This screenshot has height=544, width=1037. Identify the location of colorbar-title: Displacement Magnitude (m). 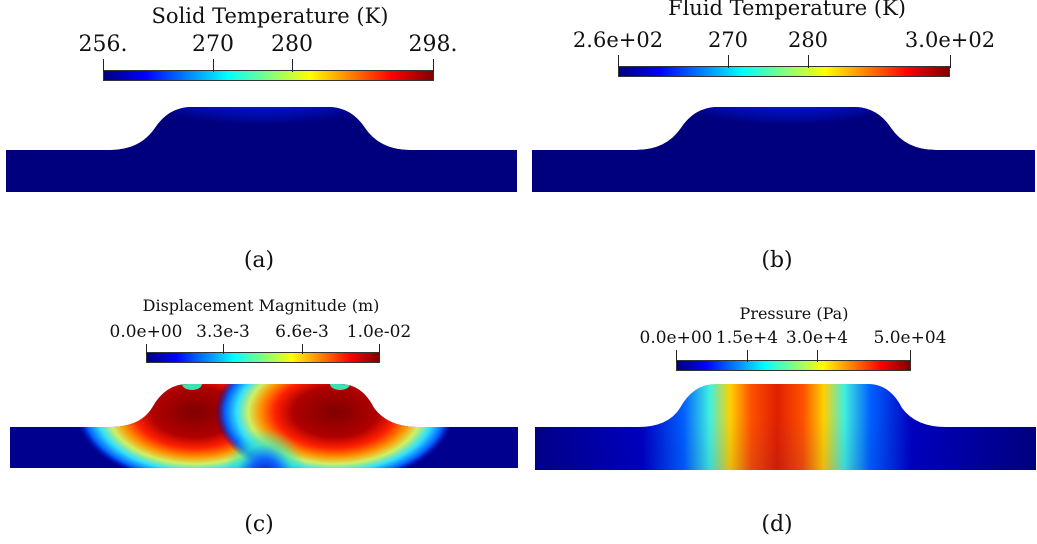
(261, 305).